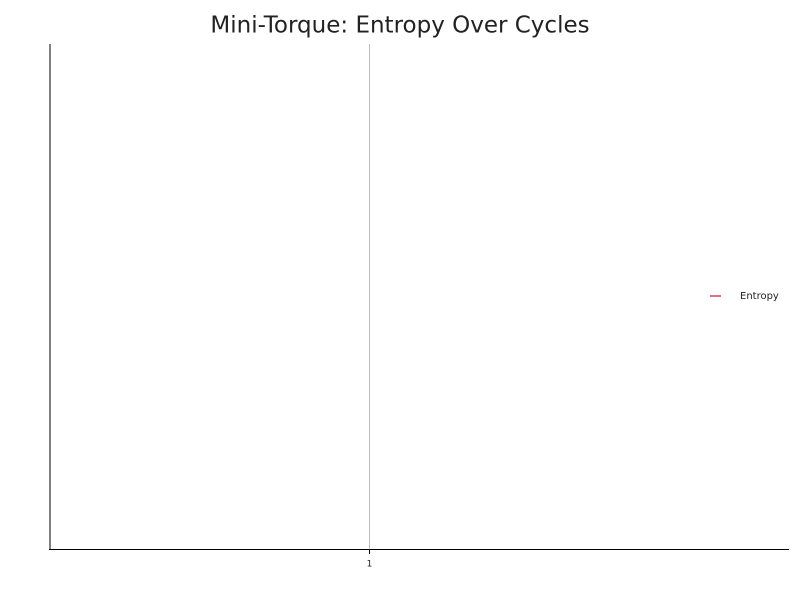 The image size is (800, 600). I want to click on chart-title: Mini-Torque: Entropy Over Cycles, so click(399, 26).